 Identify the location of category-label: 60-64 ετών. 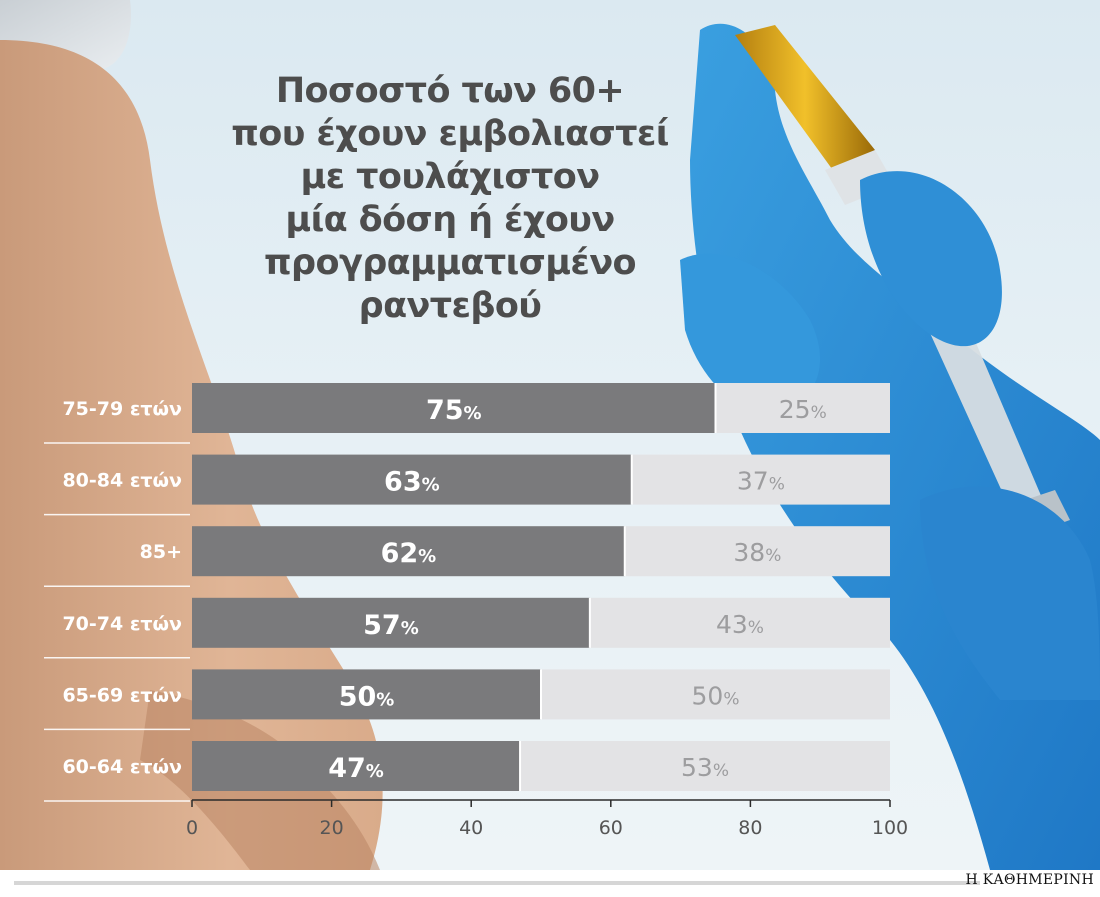
(122, 767).